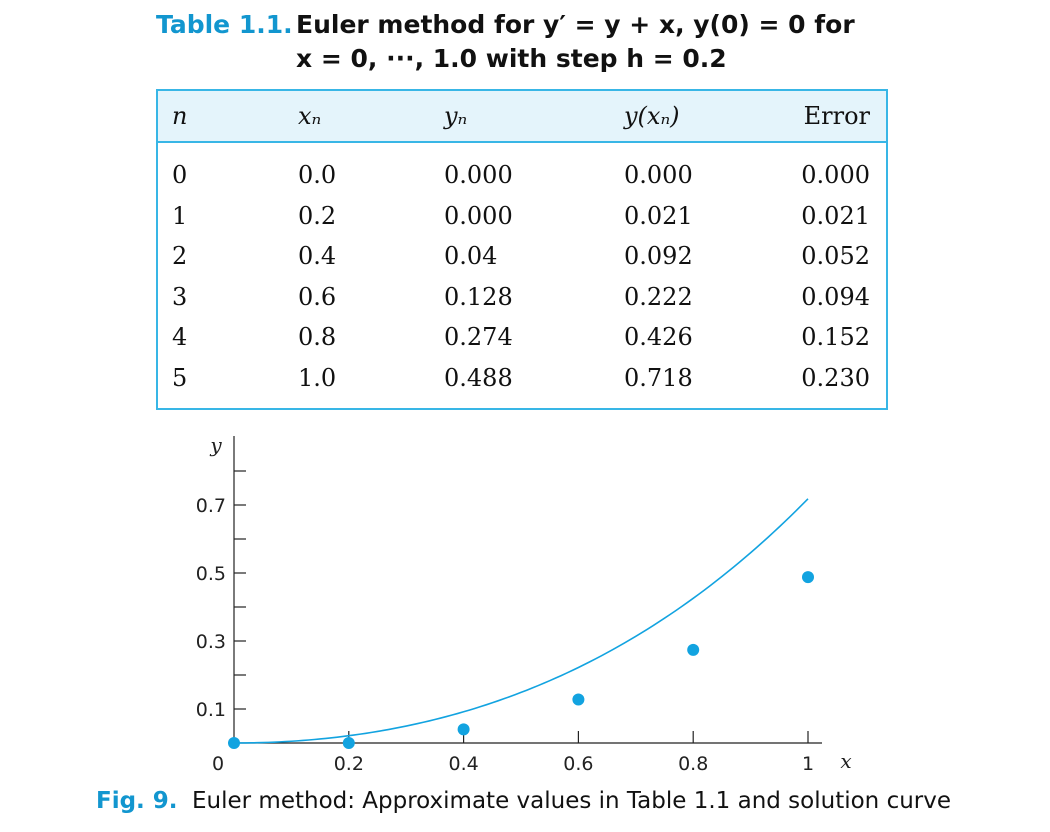 This screenshot has height=832, width=1050. Describe the element at coordinates (349, 764) in the screenshot. I see `x-tick-label: 0.2` at that location.